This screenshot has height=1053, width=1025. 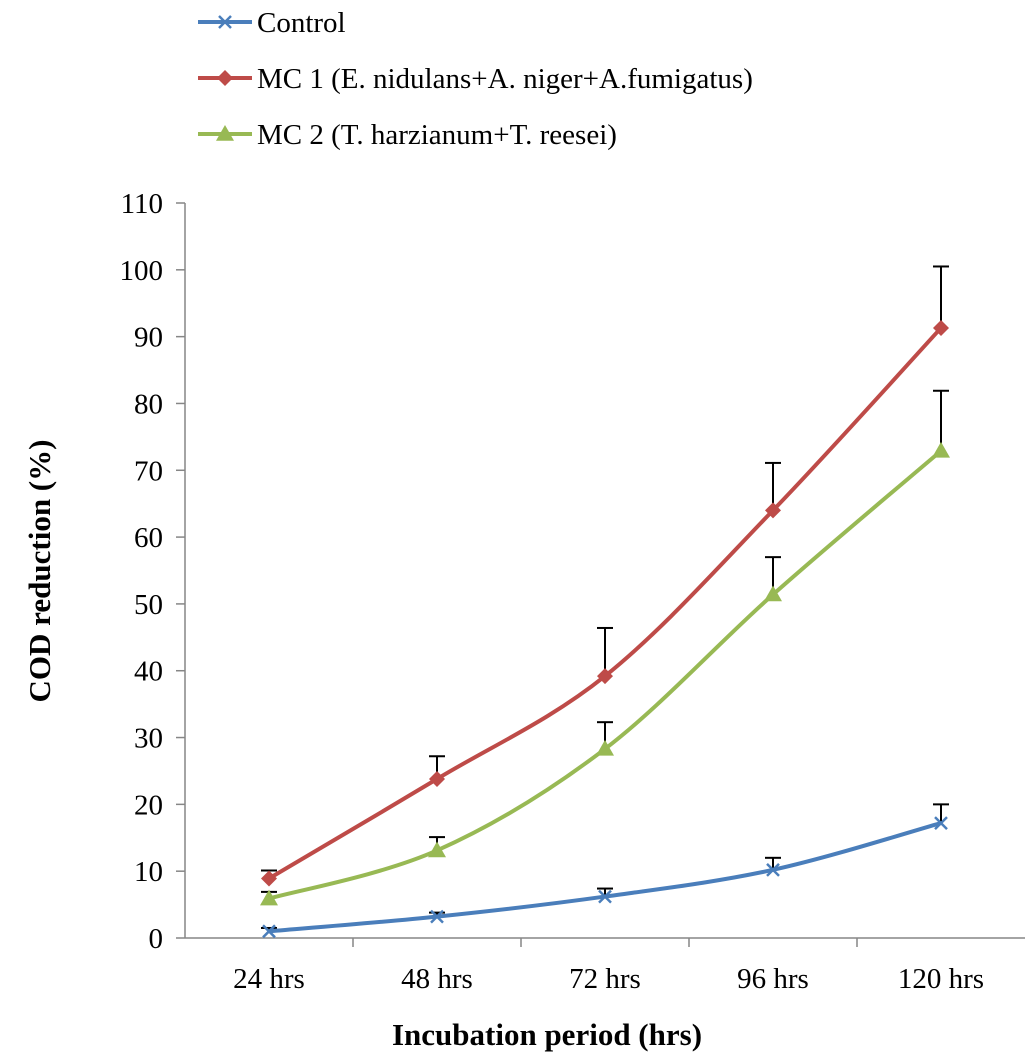 I want to click on y-tick-label: 50, so click(x=148, y=605).